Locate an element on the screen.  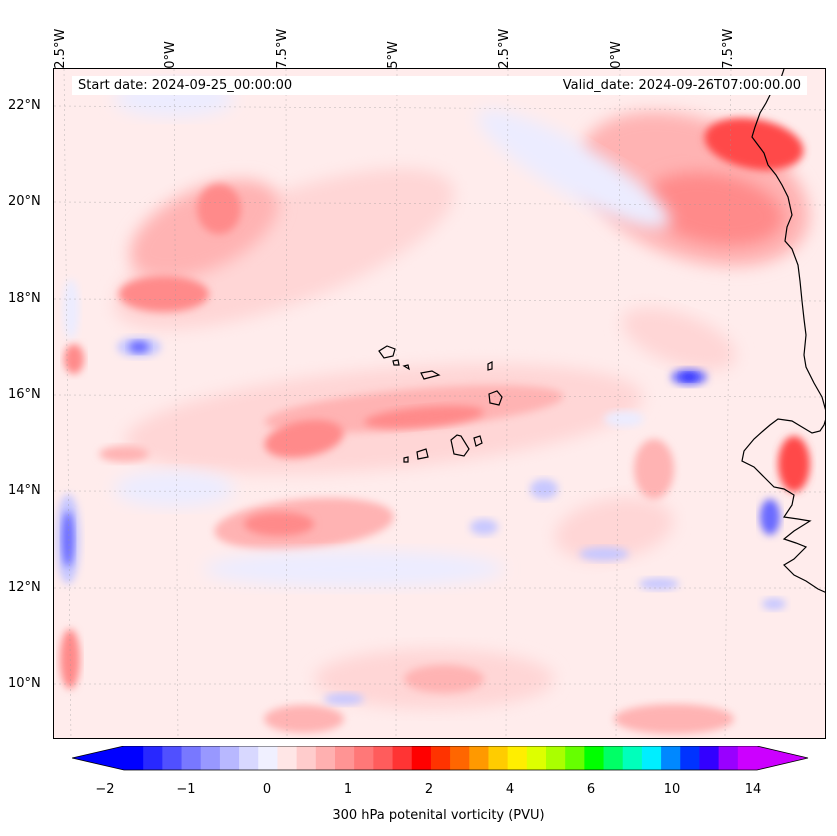
lat-label: 22°N is located at coordinates (24, 105).